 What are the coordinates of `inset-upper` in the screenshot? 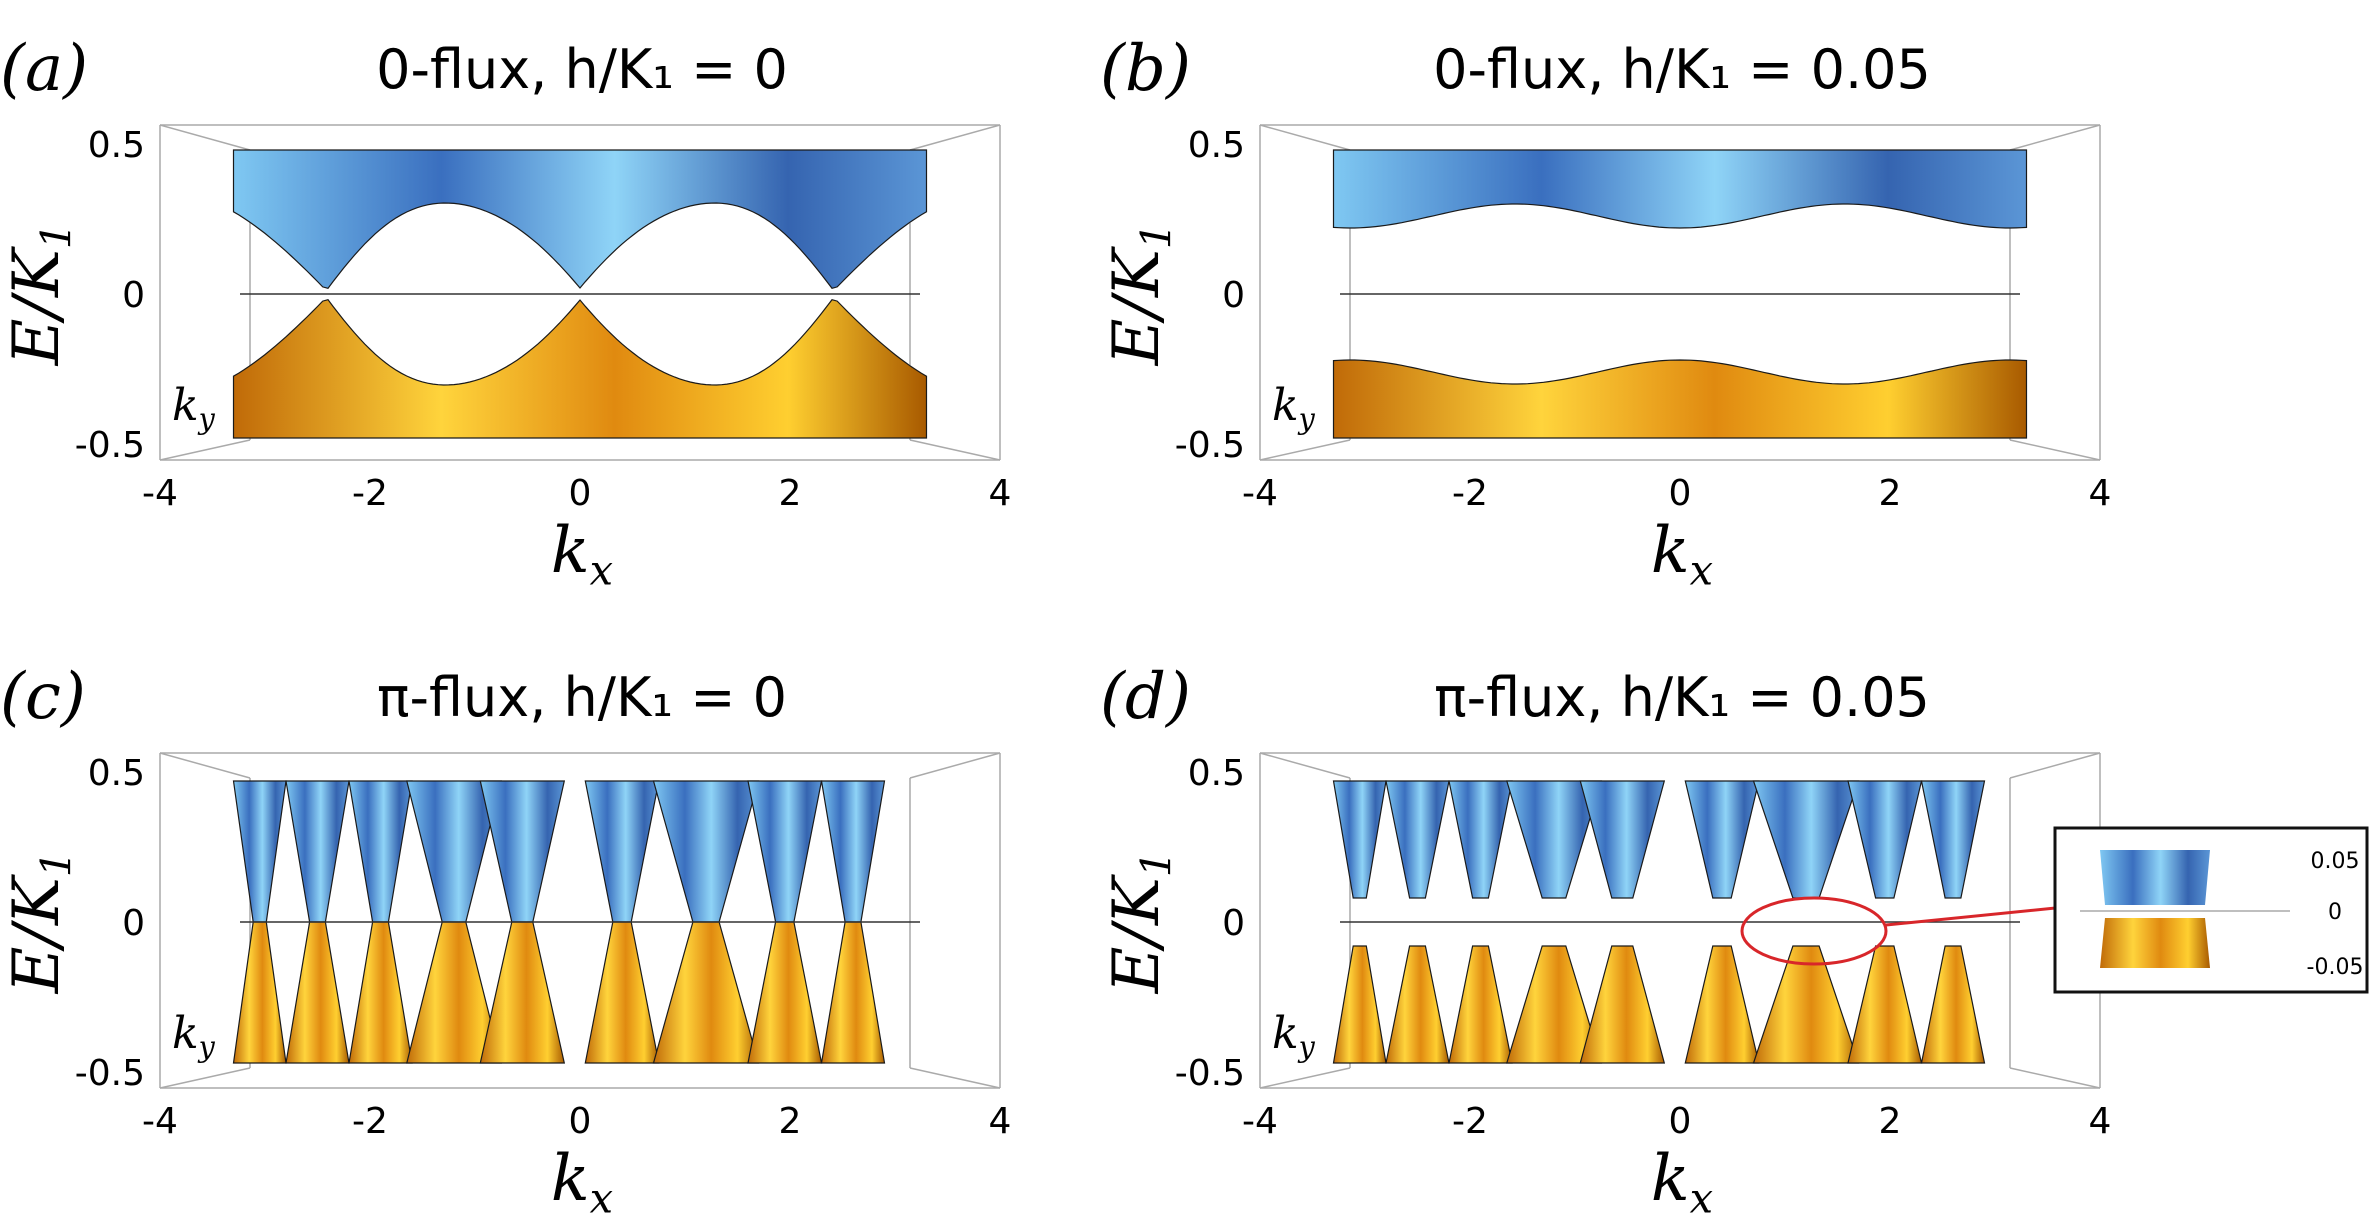 It's located at (2155, 877).